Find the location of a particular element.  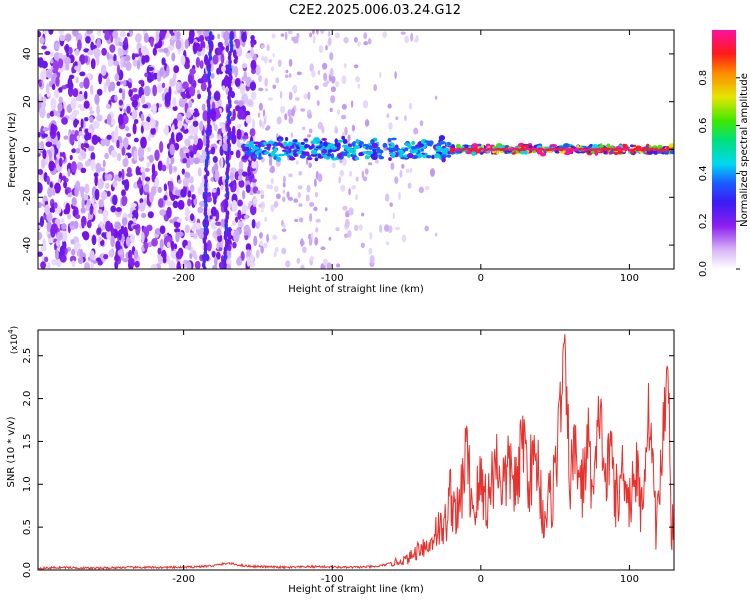

spectrogram-y-tick-label: -20 is located at coordinates (27, 197).